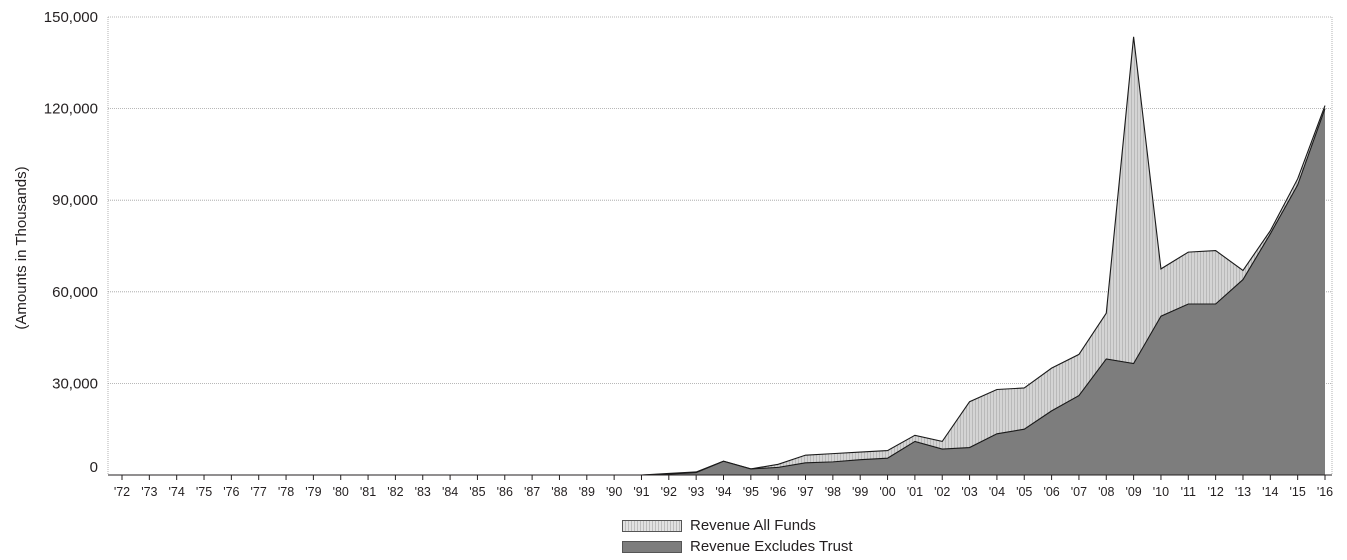  Describe the element at coordinates (71, 17) in the screenshot. I see `y-tick-label: 150,000` at that location.